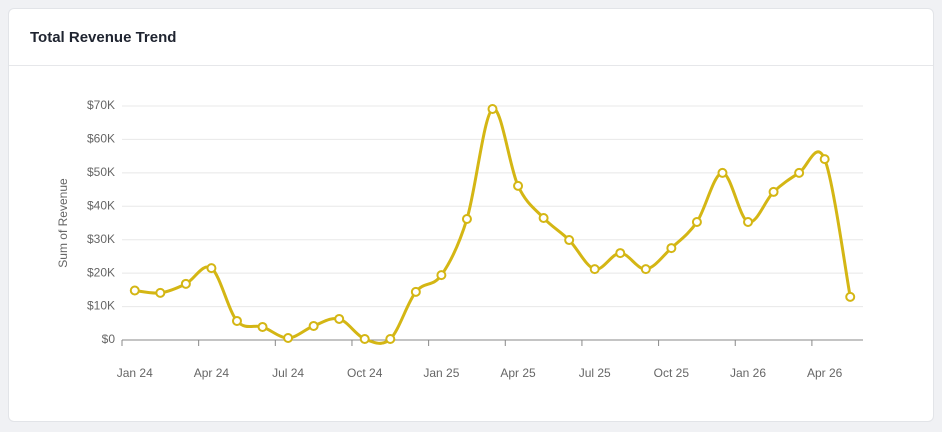 Image resolution: width=942 pixels, height=432 pixels. What do you see at coordinates (212, 373) in the screenshot?
I see `x-tick-label: Apr 24` at bounding box center [212, 373].